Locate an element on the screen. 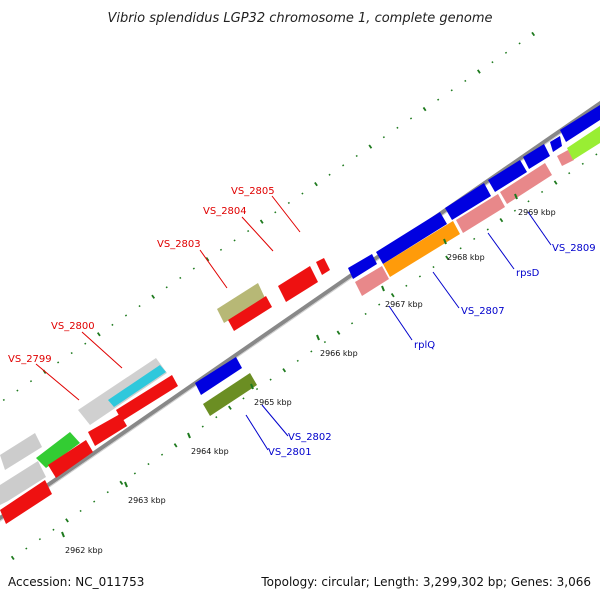  gene-blue-d is located at coordinates (507, 176).